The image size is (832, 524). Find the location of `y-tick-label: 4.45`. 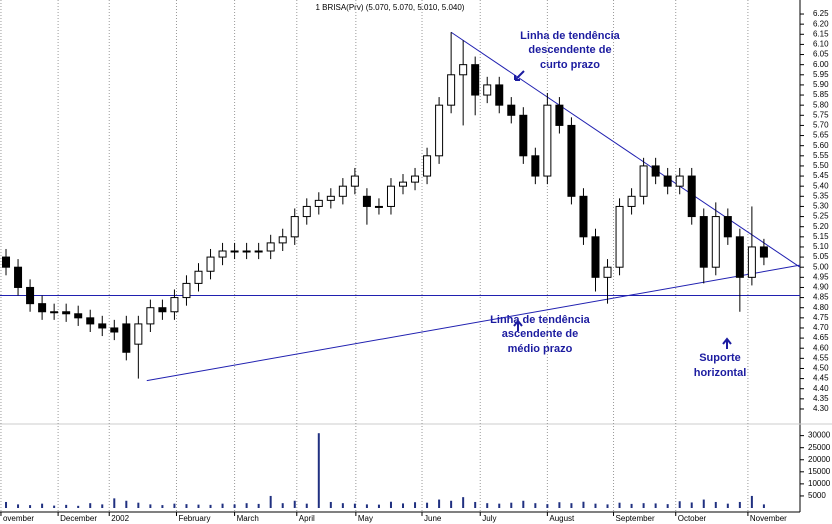

y-tick-label: 4.45 is located at coordinates (821, 378).